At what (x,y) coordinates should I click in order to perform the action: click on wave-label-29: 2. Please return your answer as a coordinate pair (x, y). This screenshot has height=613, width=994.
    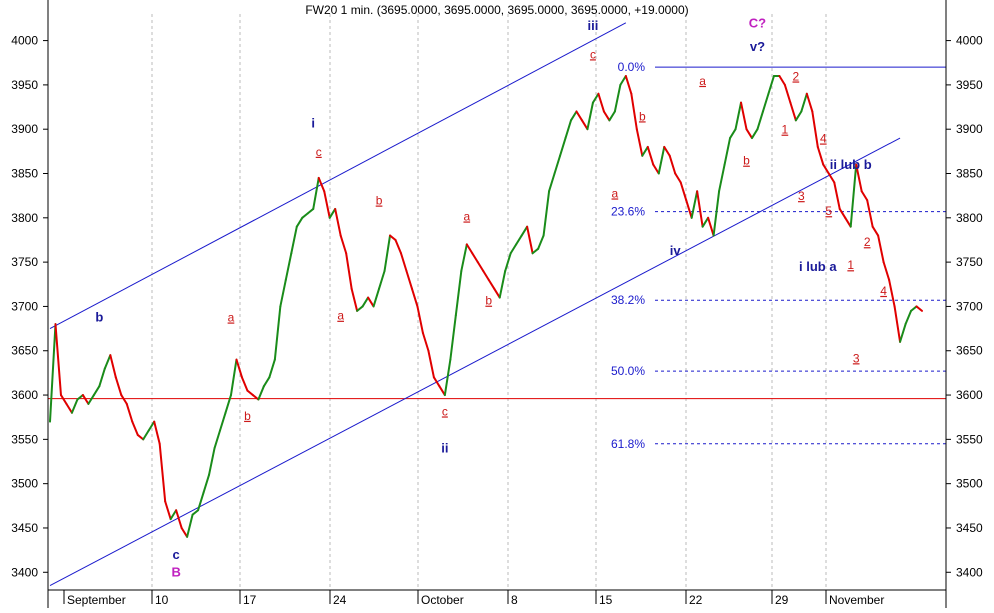
    Looking at the image, I should click on (867, 242).